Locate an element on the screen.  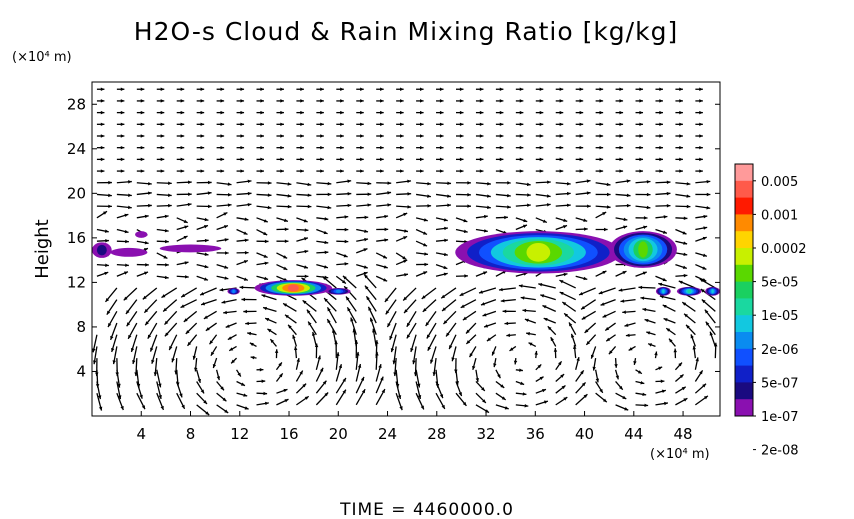
colorbar-swatch is located at coordinates (744, 374).